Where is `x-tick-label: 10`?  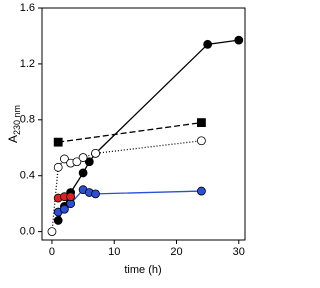
x-tick-label: 10 is located at coordinates (114, 252).